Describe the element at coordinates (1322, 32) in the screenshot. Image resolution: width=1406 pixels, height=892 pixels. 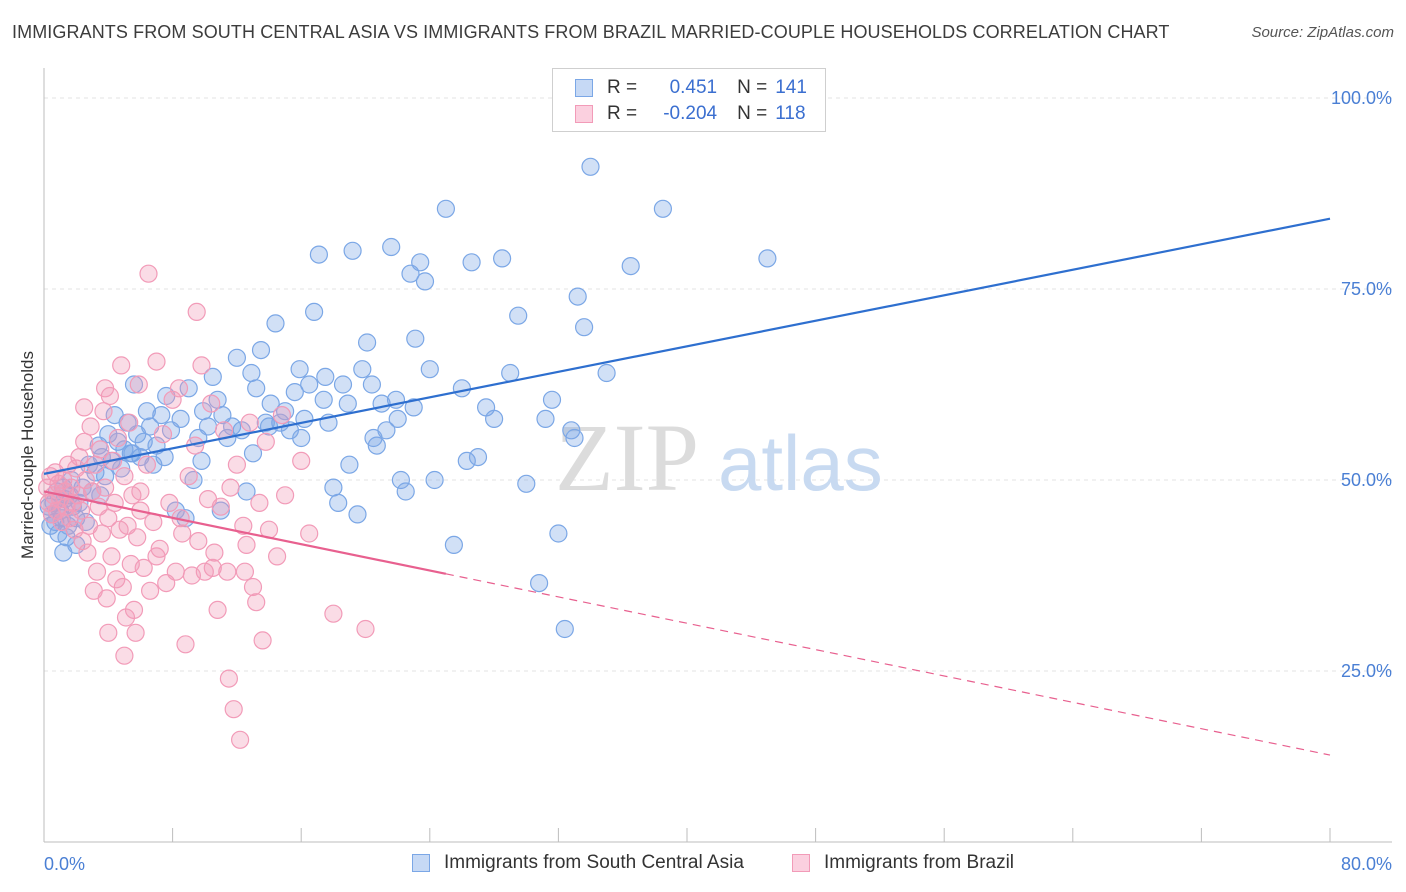
I see `source-label: Source: ZipAtlas.com` at that location.